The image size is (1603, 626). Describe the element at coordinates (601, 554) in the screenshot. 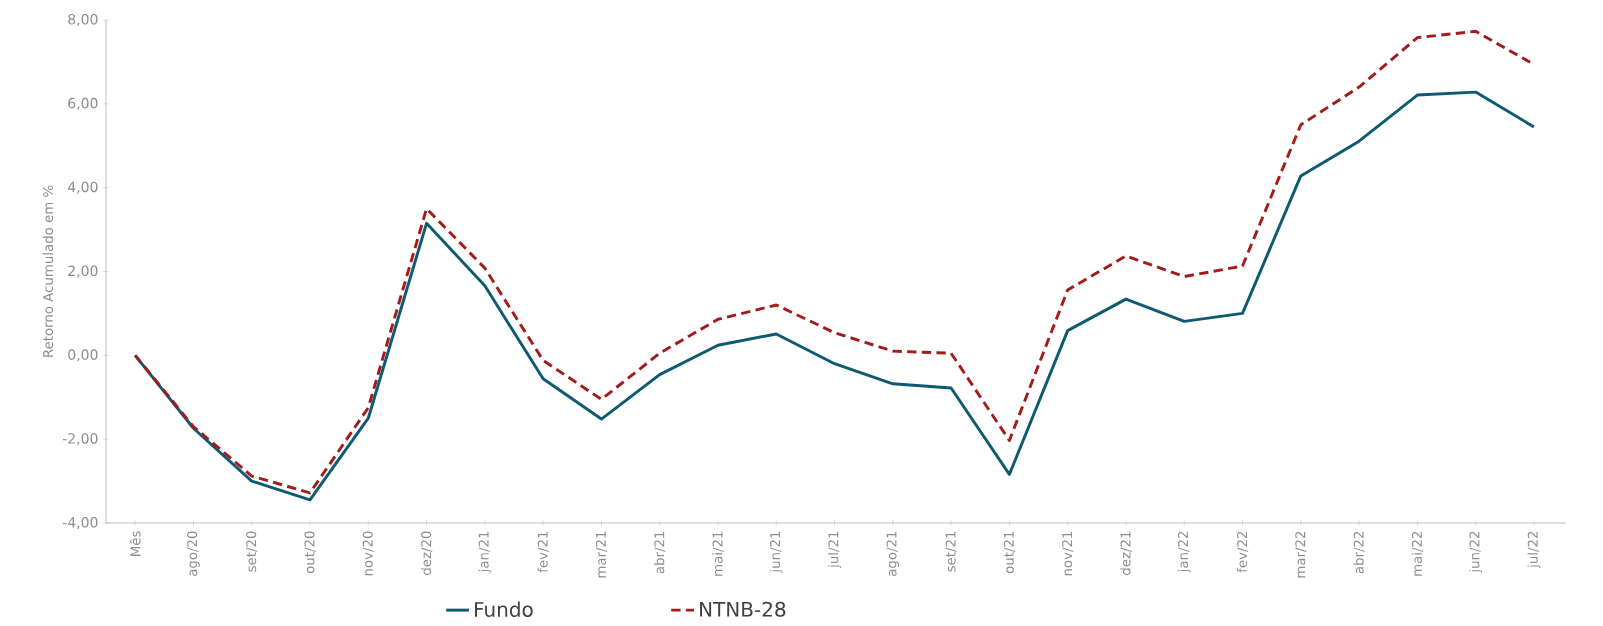

I see `x-tick-label: mar/21` at that location.